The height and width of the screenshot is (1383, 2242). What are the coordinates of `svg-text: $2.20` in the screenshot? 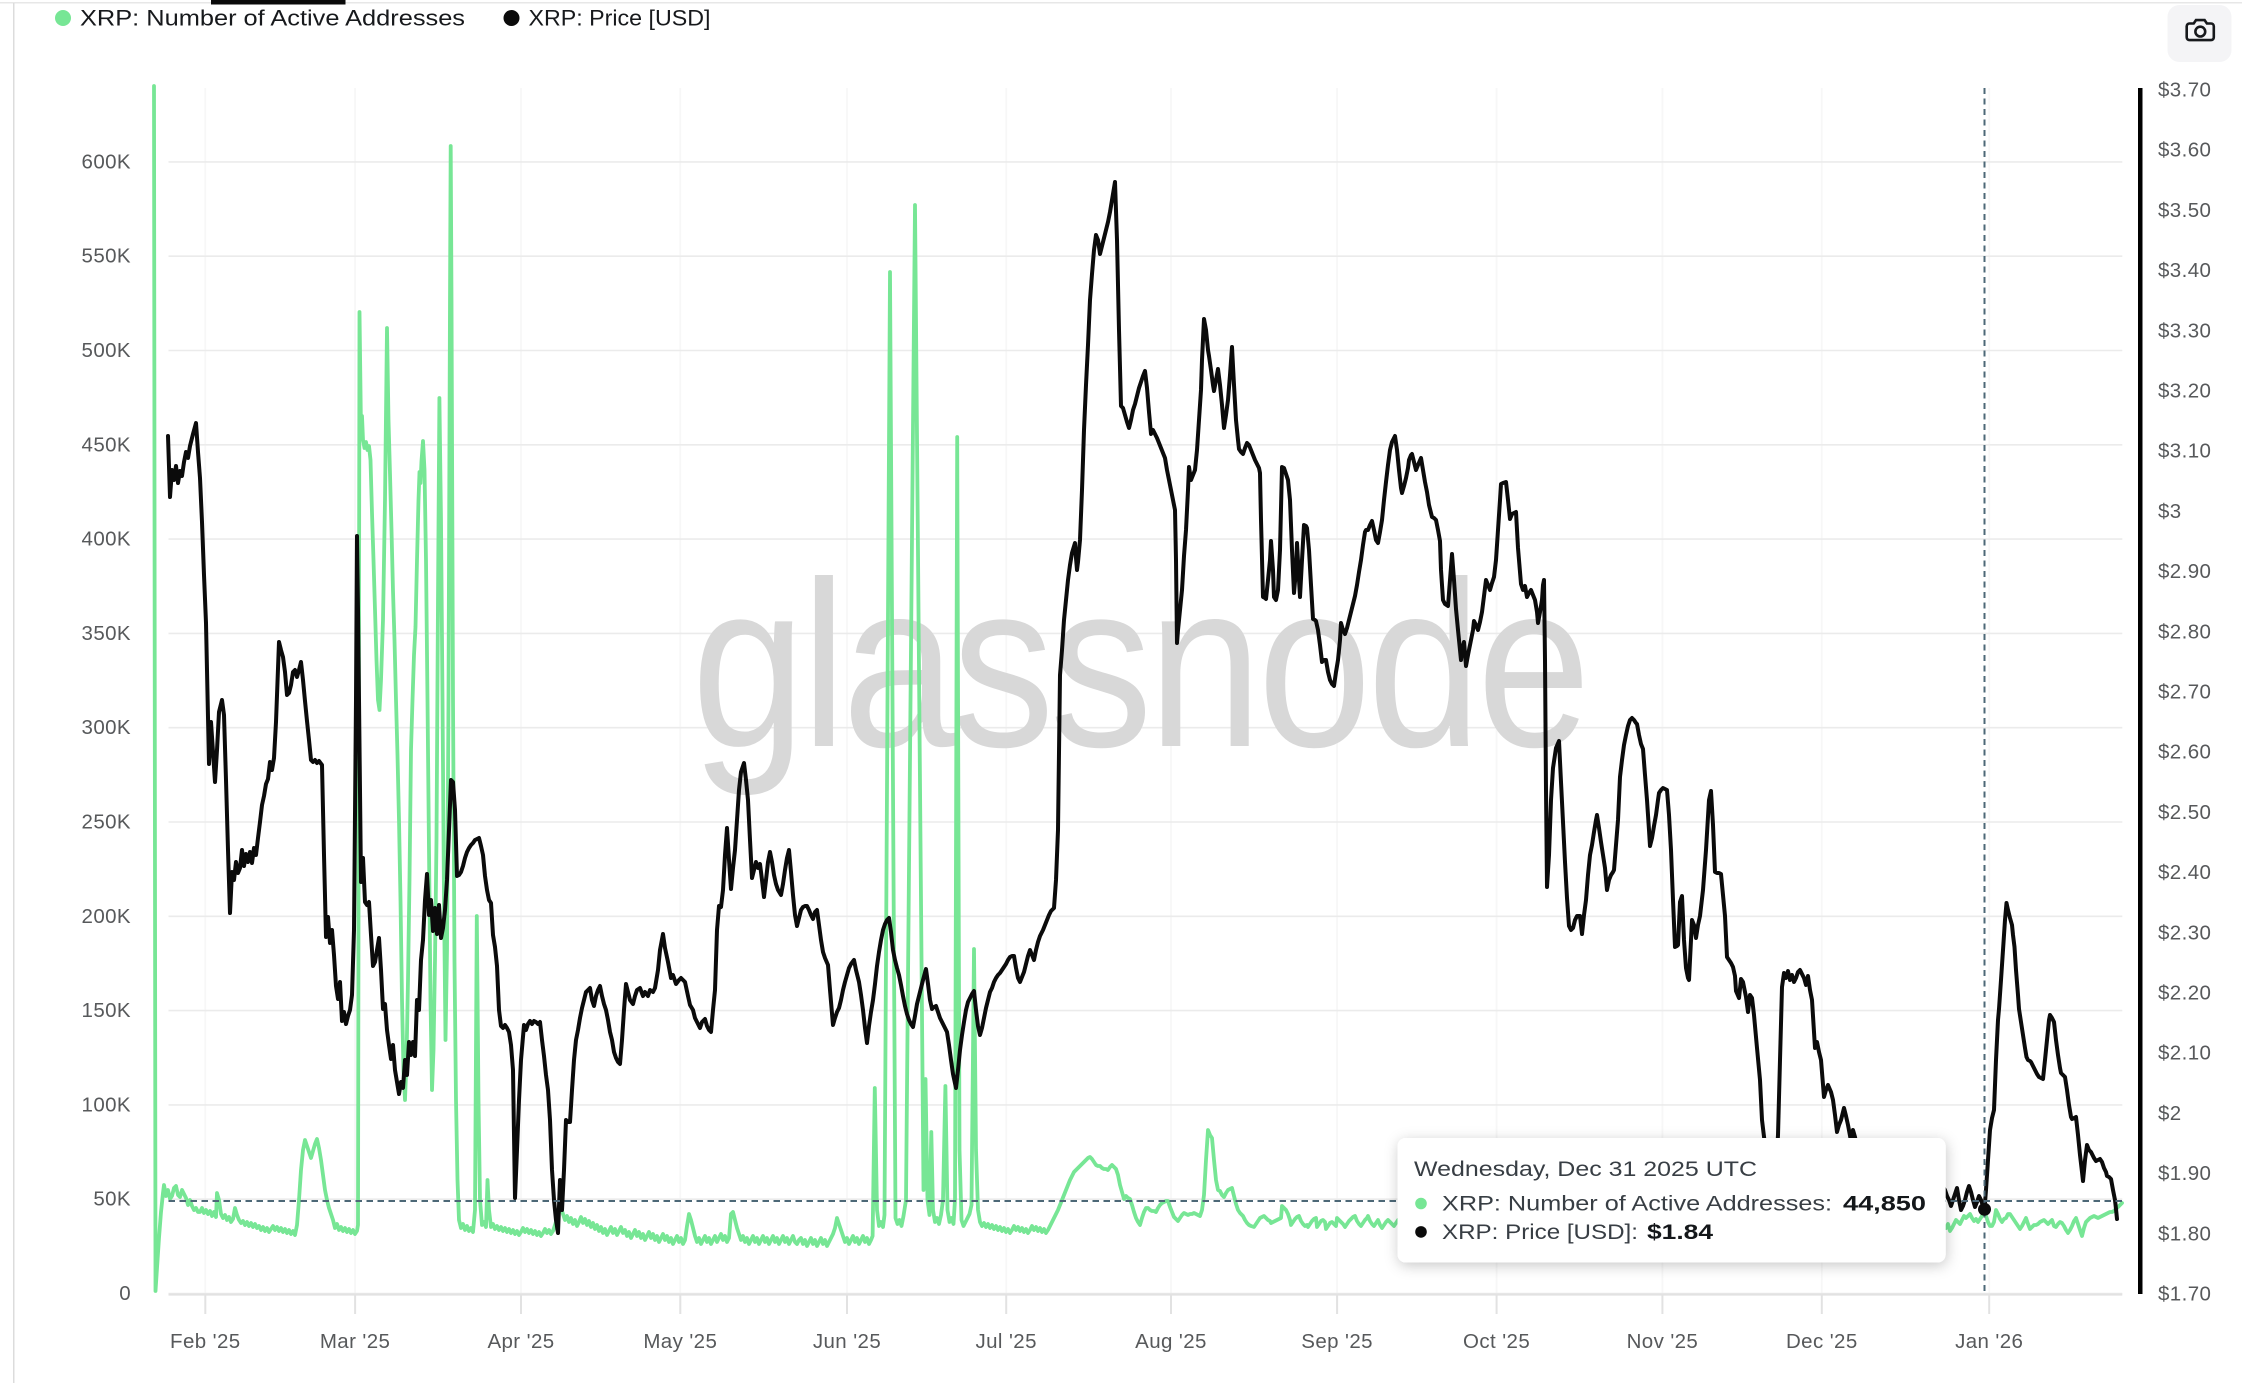 It's located at (2184, 993).